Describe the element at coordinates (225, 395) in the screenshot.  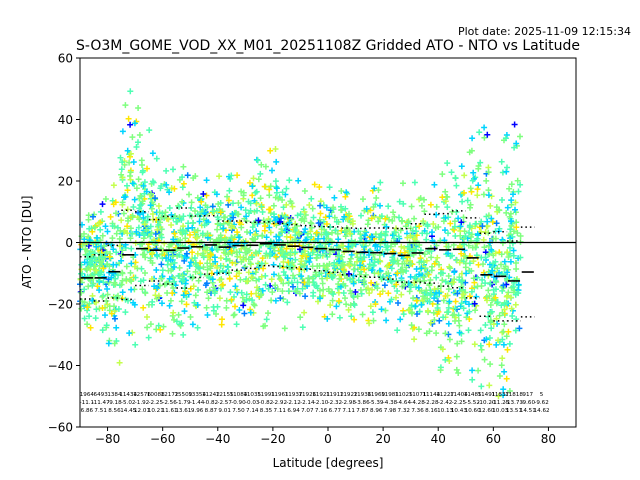
I see `bin-annotation-line: 12155` at that location.